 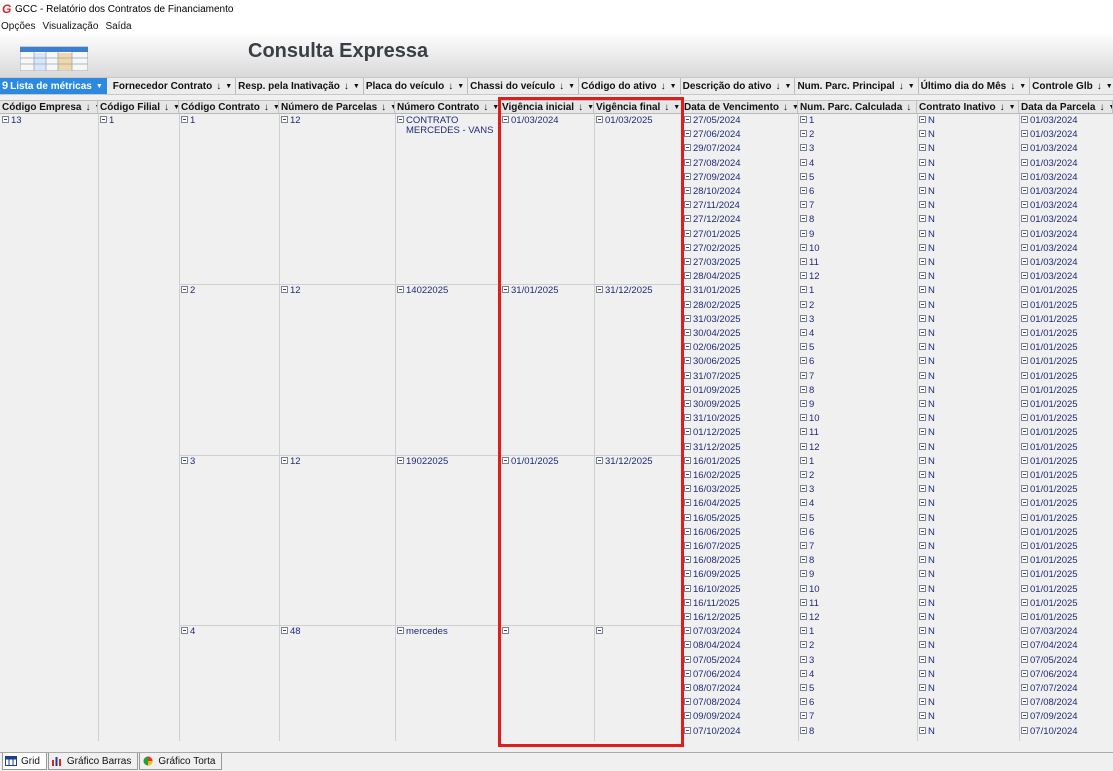 What do you see at coordinates (740, 575) in the screenshot?
I see `cell-data-vencimento: 16/09/2025` at bounding box center [740, 575].